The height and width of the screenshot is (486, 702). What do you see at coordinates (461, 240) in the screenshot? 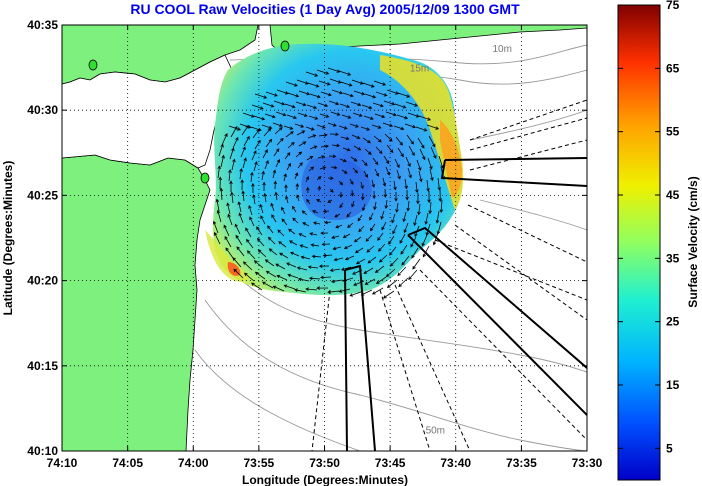
I see `contour-labels: 10m 15m 50m` at bounding box center [461, 240].